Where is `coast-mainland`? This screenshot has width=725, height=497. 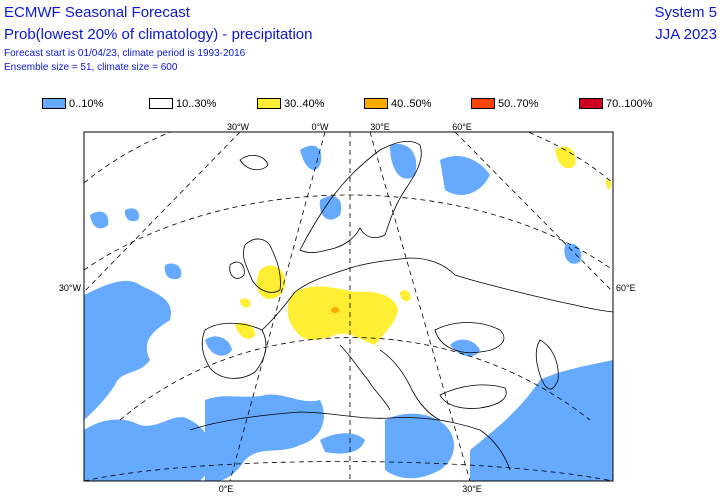 coast-mainland is located at coordinates (437, 294).